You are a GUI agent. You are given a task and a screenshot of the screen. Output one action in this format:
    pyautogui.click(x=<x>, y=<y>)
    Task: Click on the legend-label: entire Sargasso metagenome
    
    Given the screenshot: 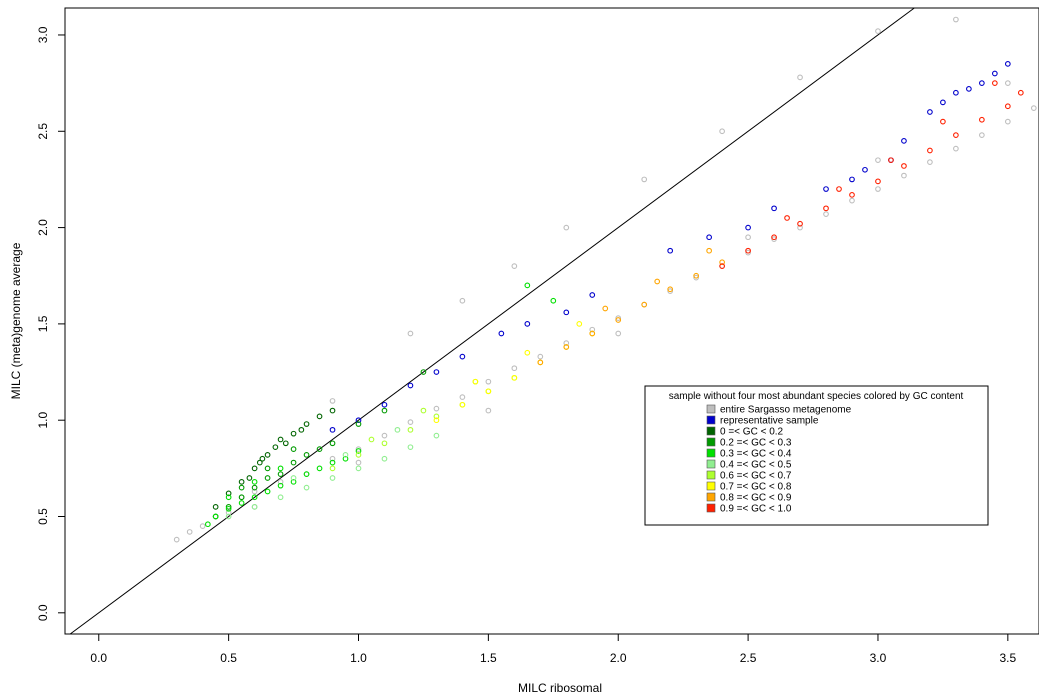 What is the action you would take?
    pyautogui.click(x=786, y=410)
    